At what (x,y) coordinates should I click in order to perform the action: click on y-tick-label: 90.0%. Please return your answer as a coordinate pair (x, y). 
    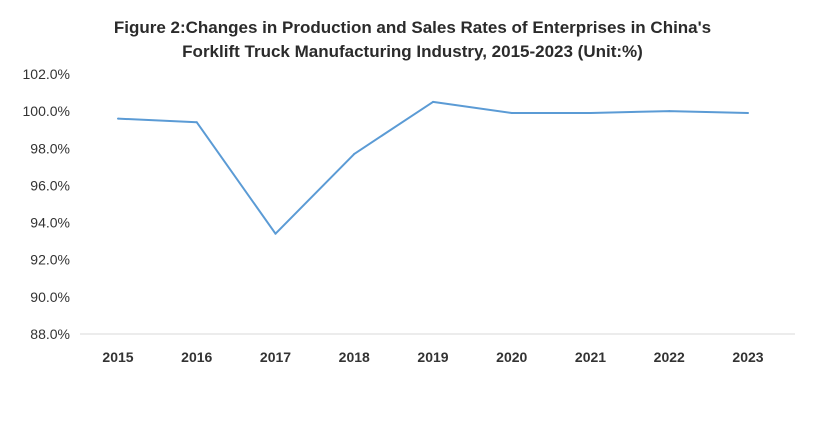
    Looking at the image, I should click on (50, 297).